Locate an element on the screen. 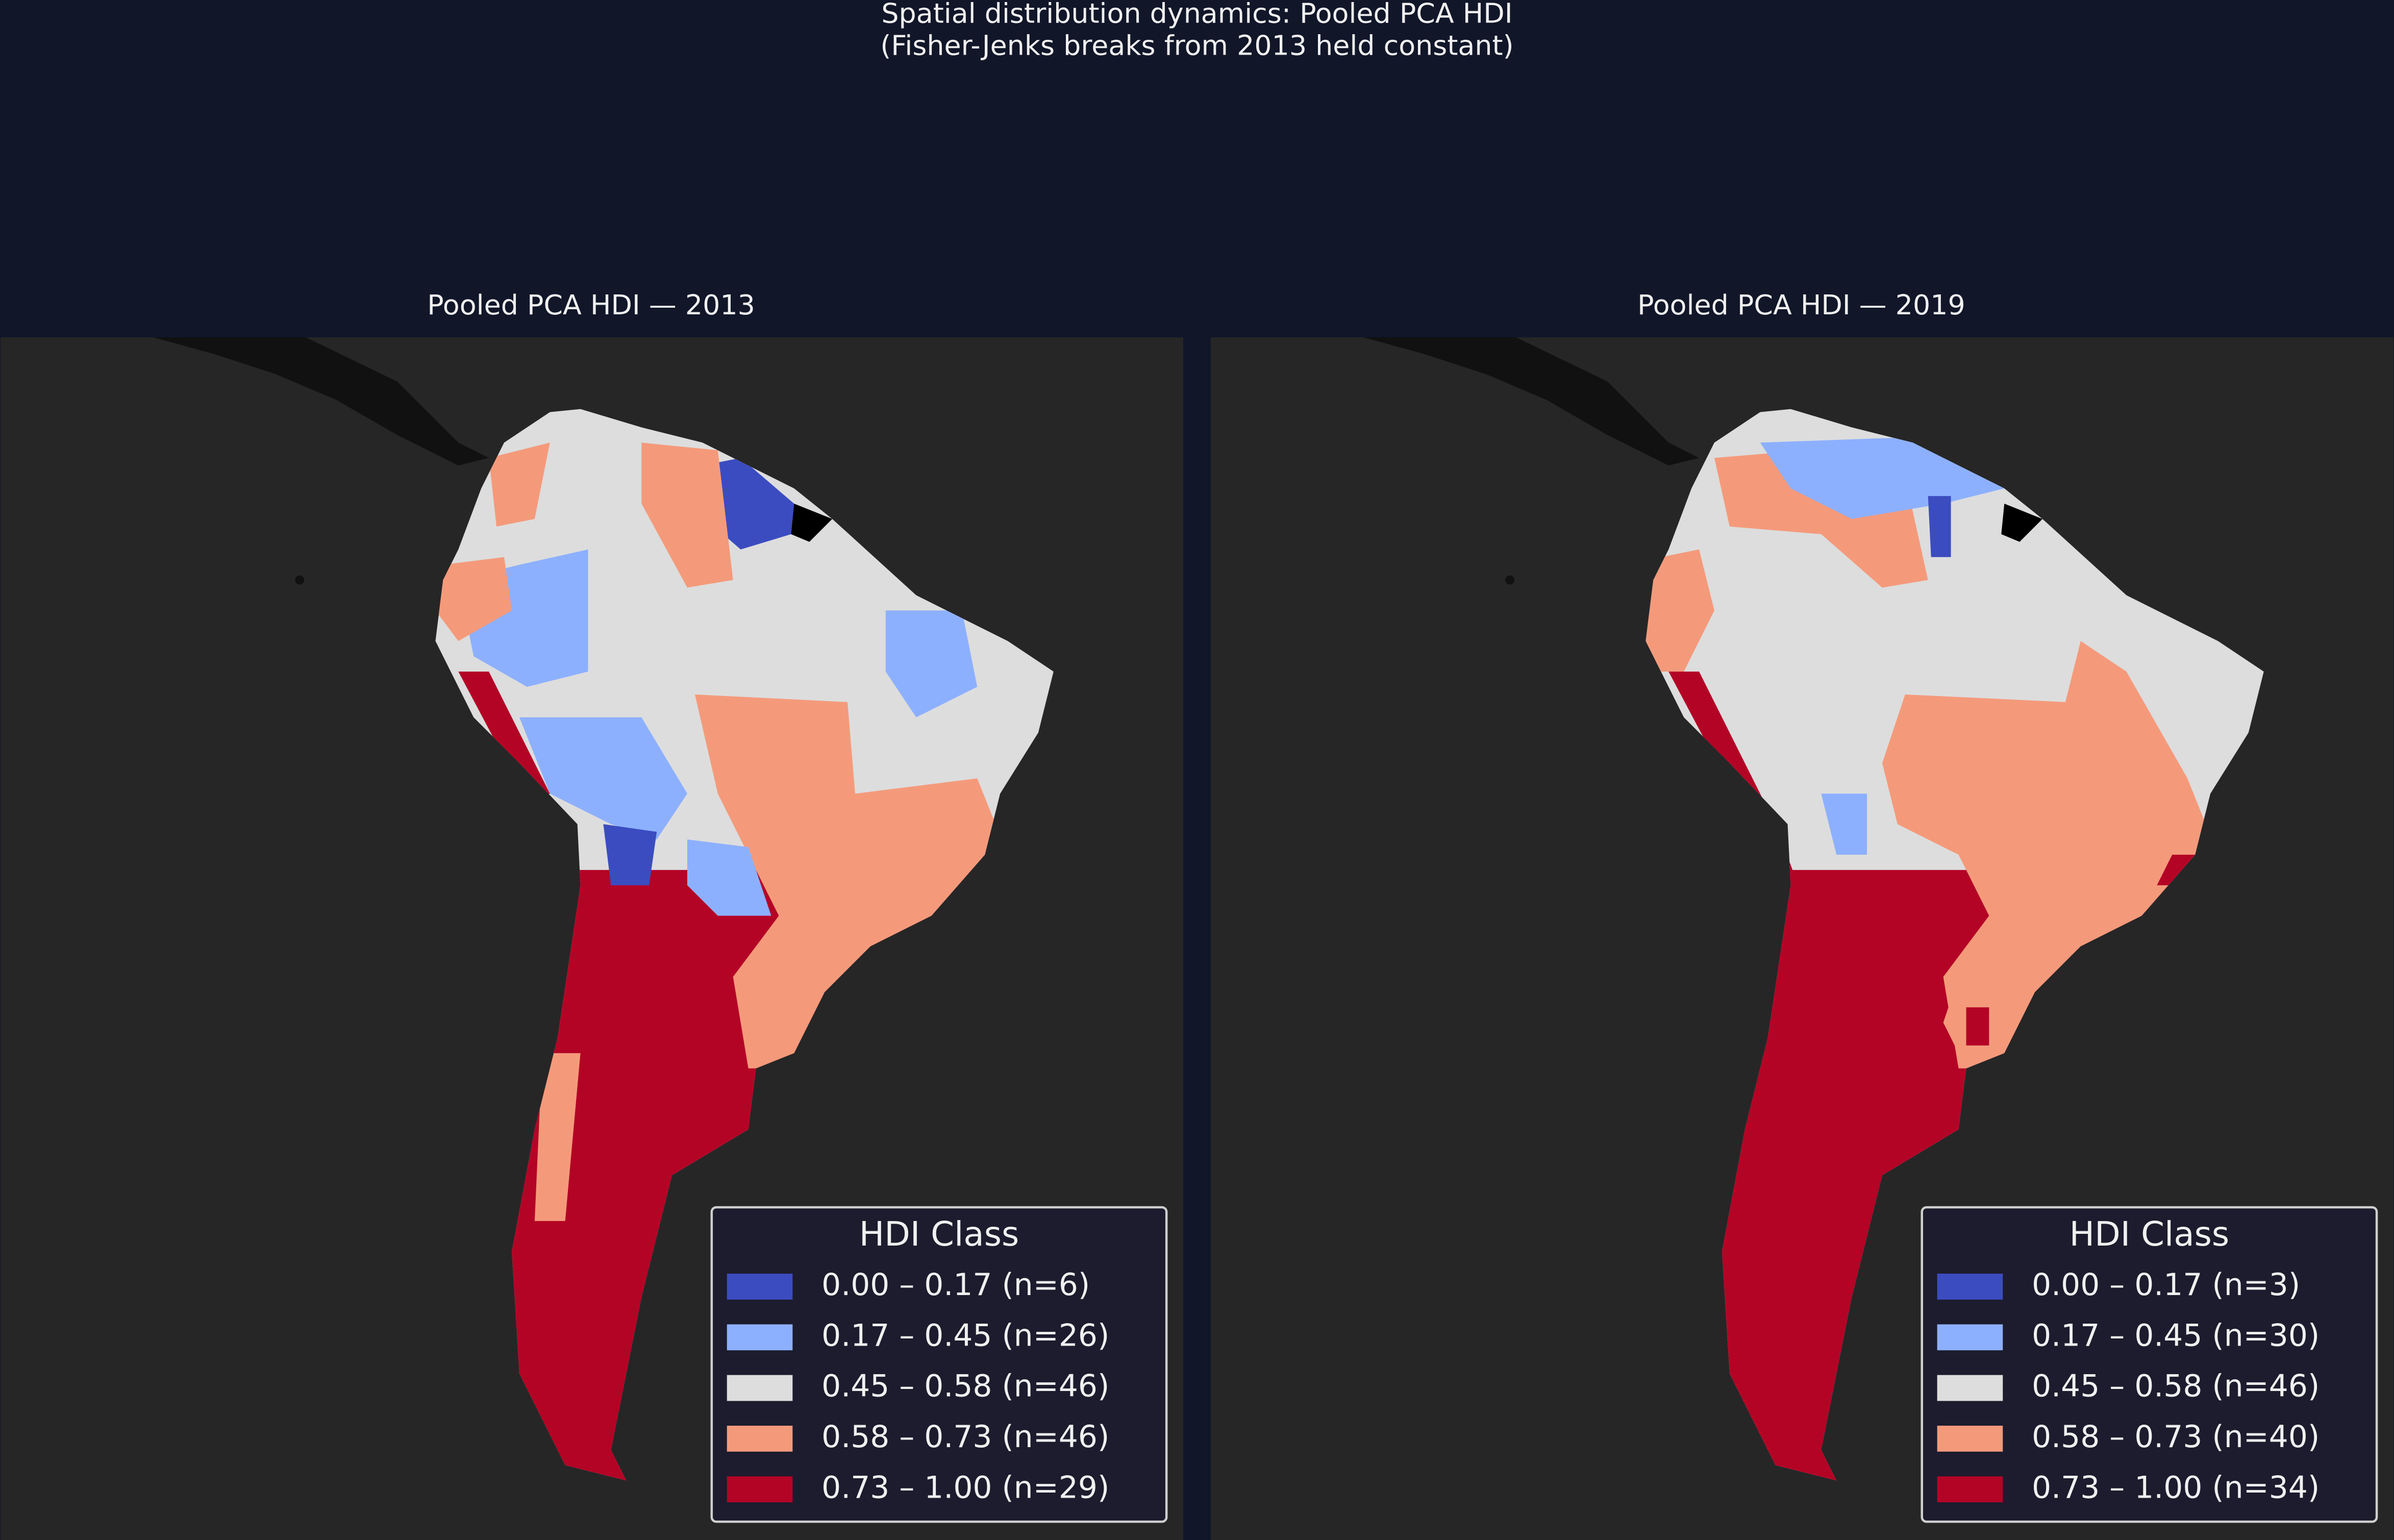 Image resolution: width=2394 pixels, height=1540 pixels. legend-label: 0.73 – 1.00 (n=34) is located at coordinates (2176, 1487).